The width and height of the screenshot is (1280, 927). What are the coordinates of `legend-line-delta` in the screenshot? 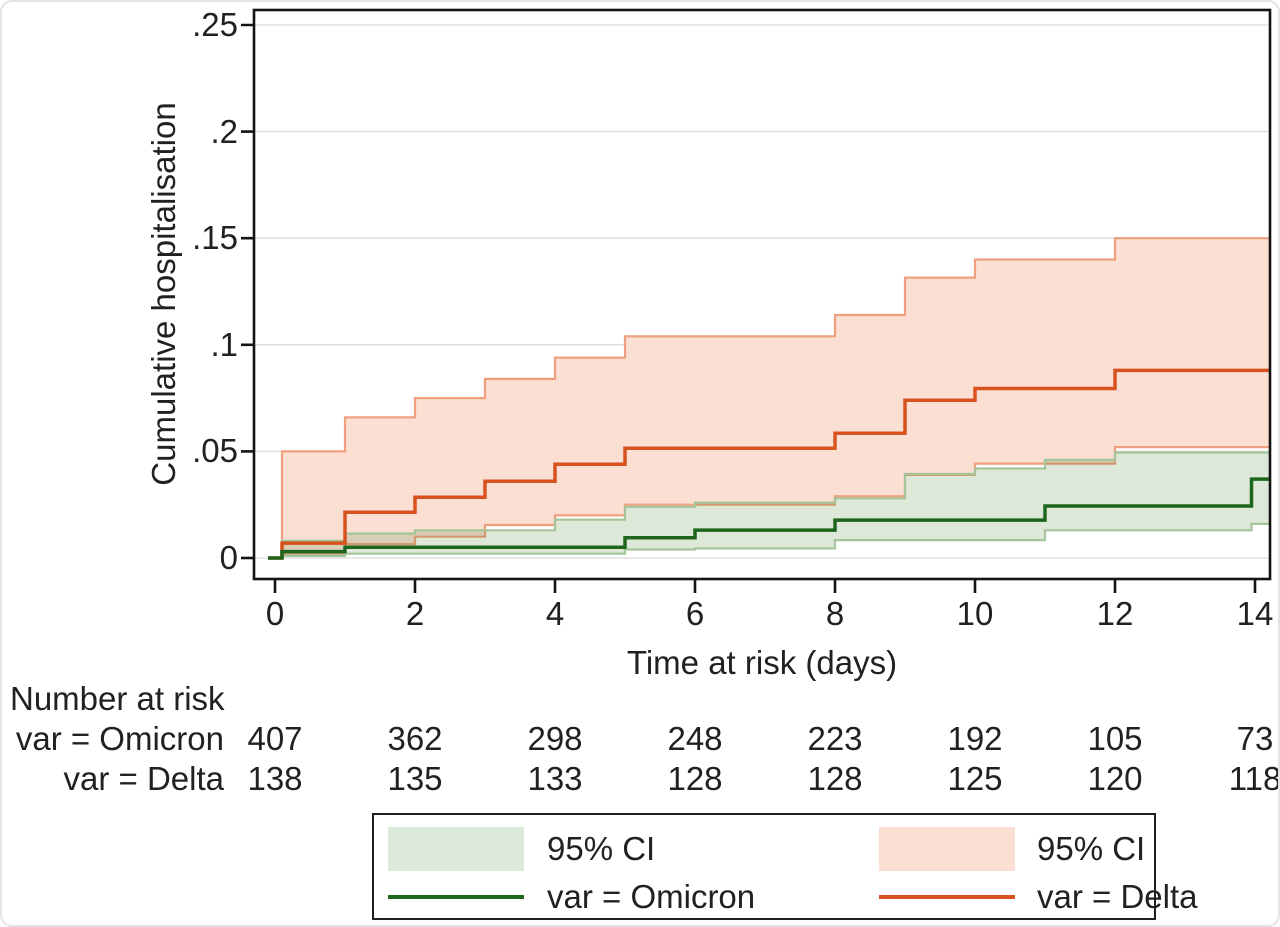 It's located at (947, 897).